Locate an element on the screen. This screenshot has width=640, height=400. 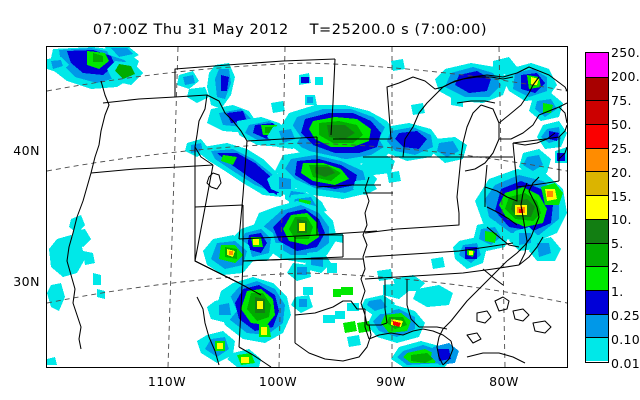
colorbar-label-9: 2. is located at coordinates (617, 268).